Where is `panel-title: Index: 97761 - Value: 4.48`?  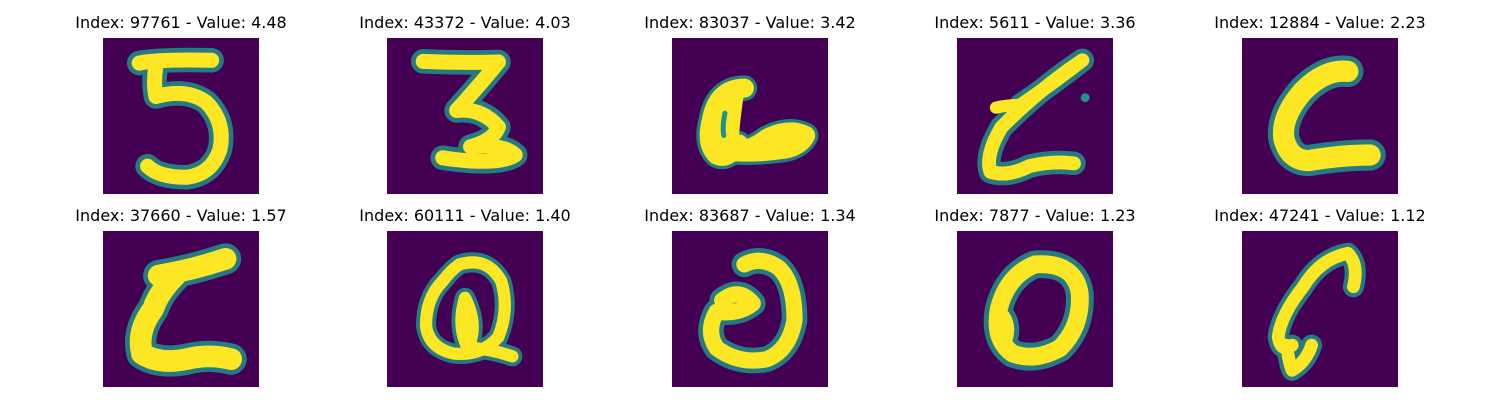 panel-title: Index: 97761 - Value: 4.48 is located at coordinates (181, 23).